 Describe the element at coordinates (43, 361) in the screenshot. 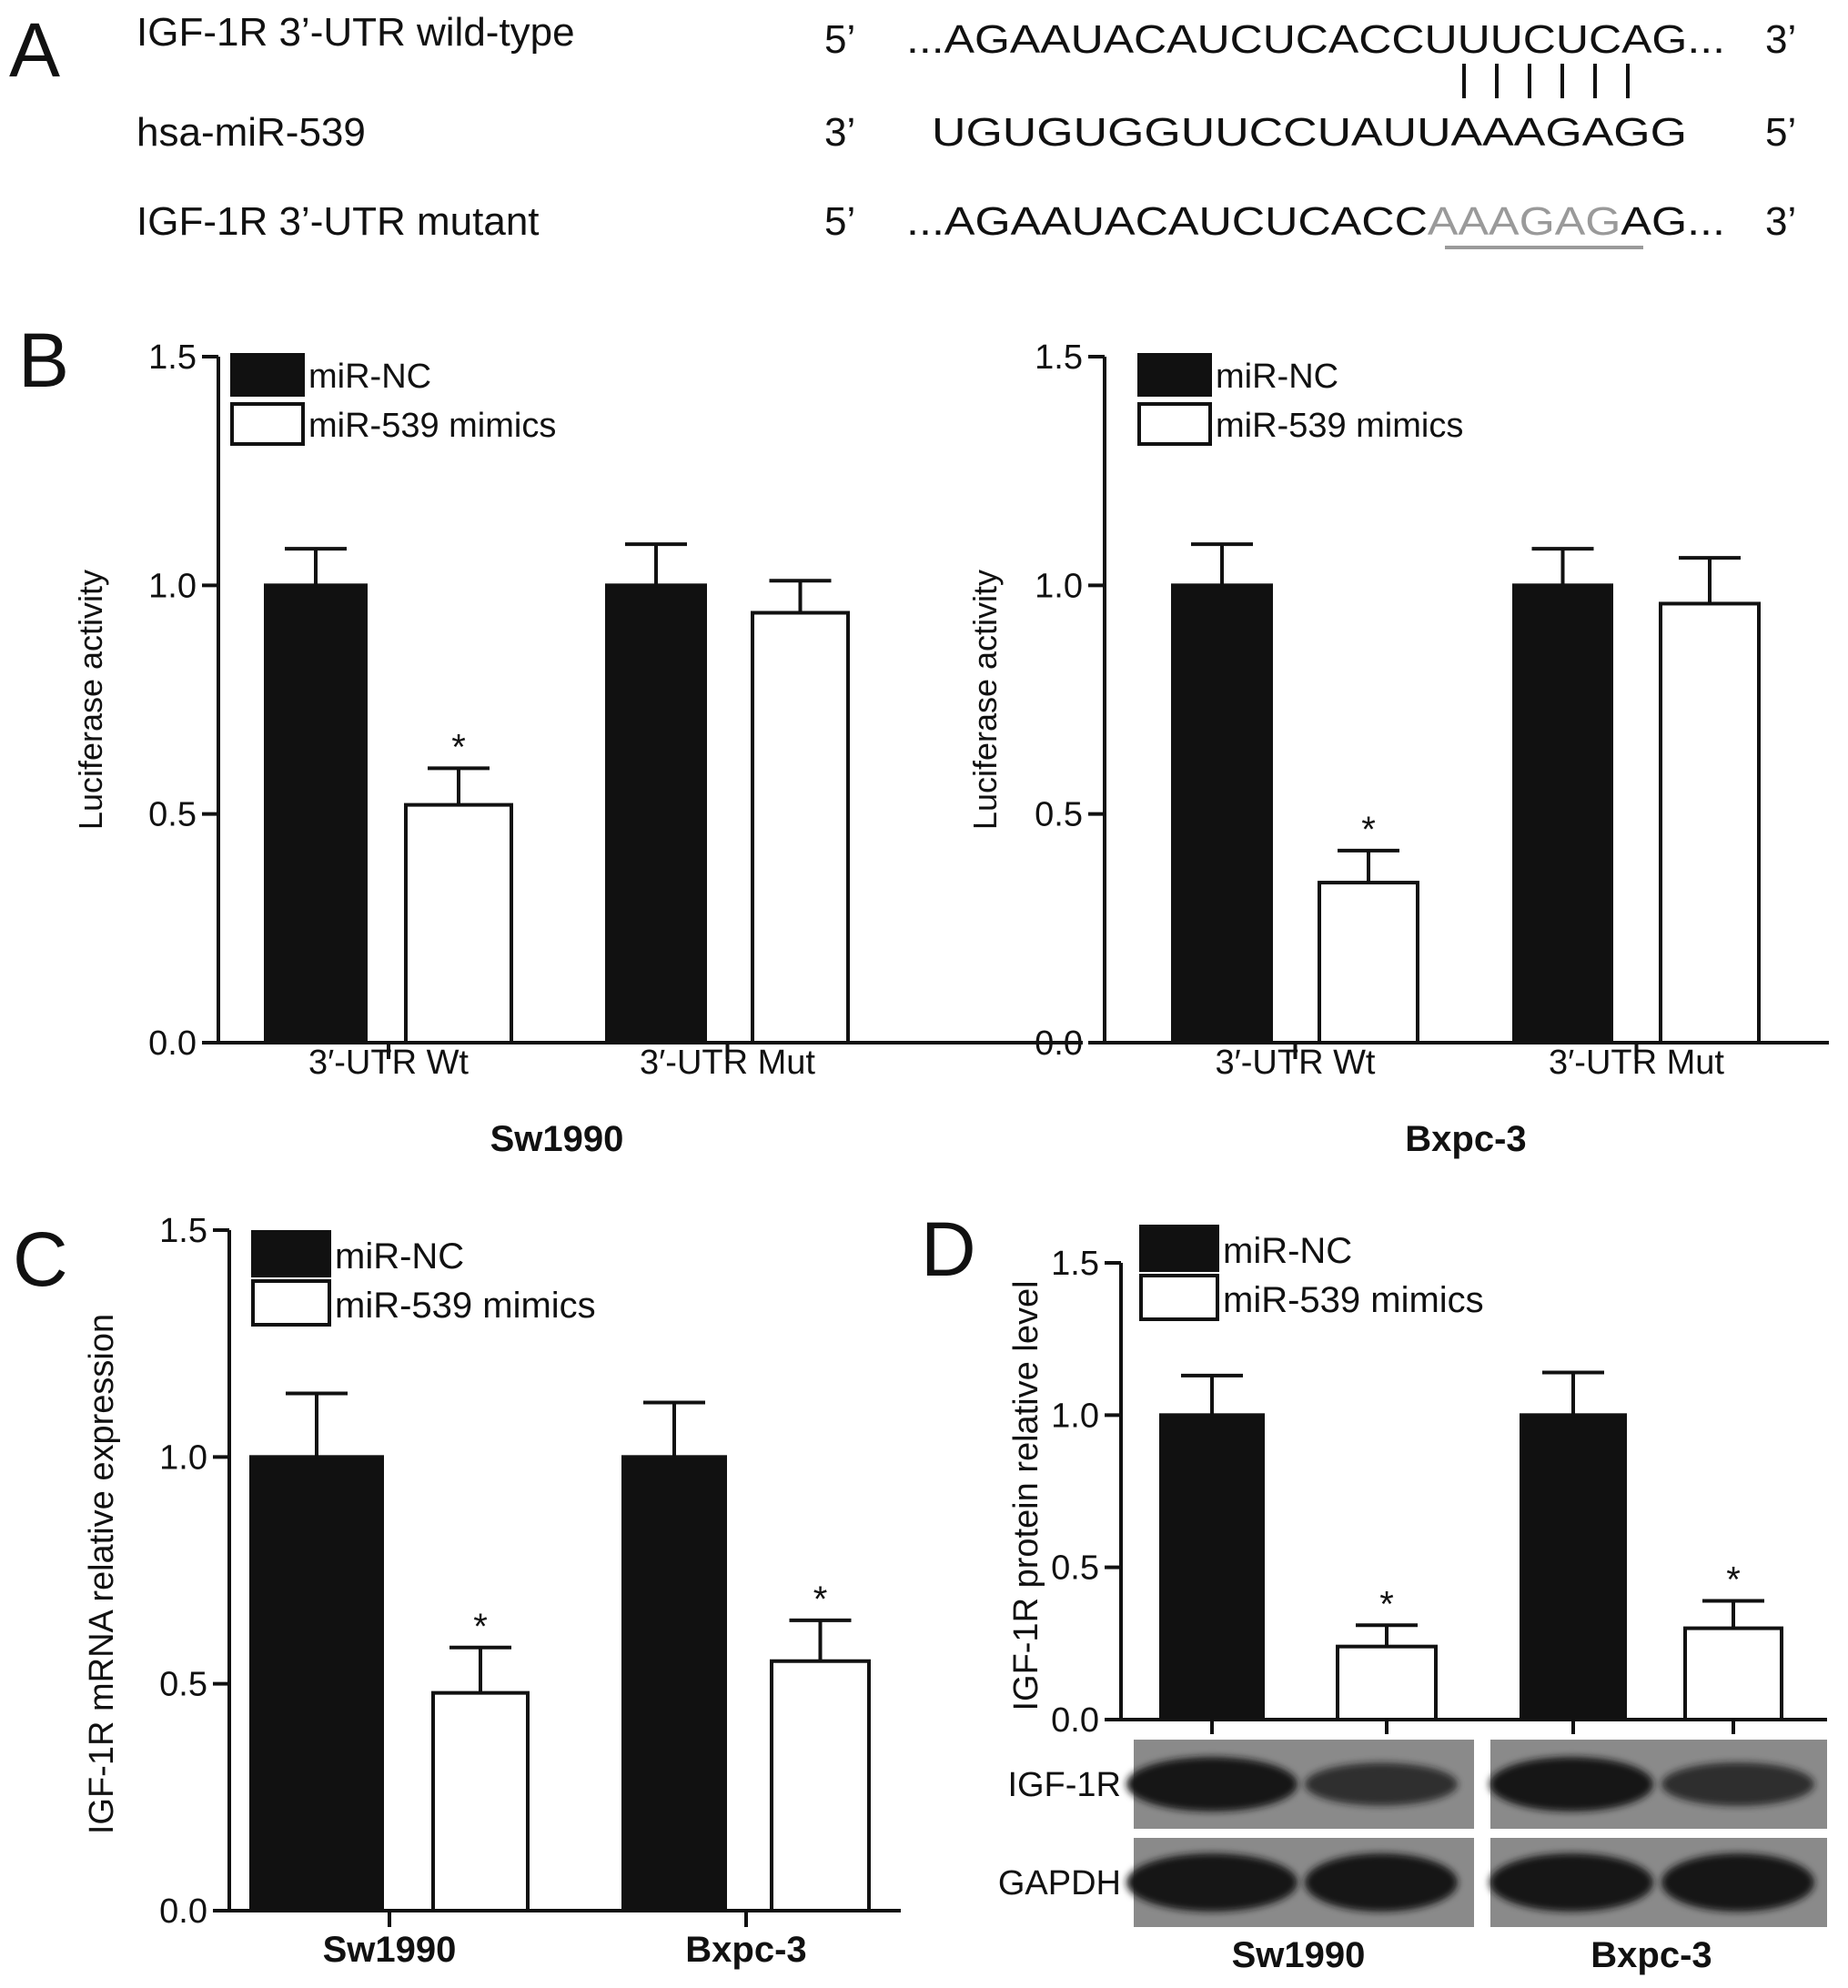

I see `panel-letter: B` at that location.